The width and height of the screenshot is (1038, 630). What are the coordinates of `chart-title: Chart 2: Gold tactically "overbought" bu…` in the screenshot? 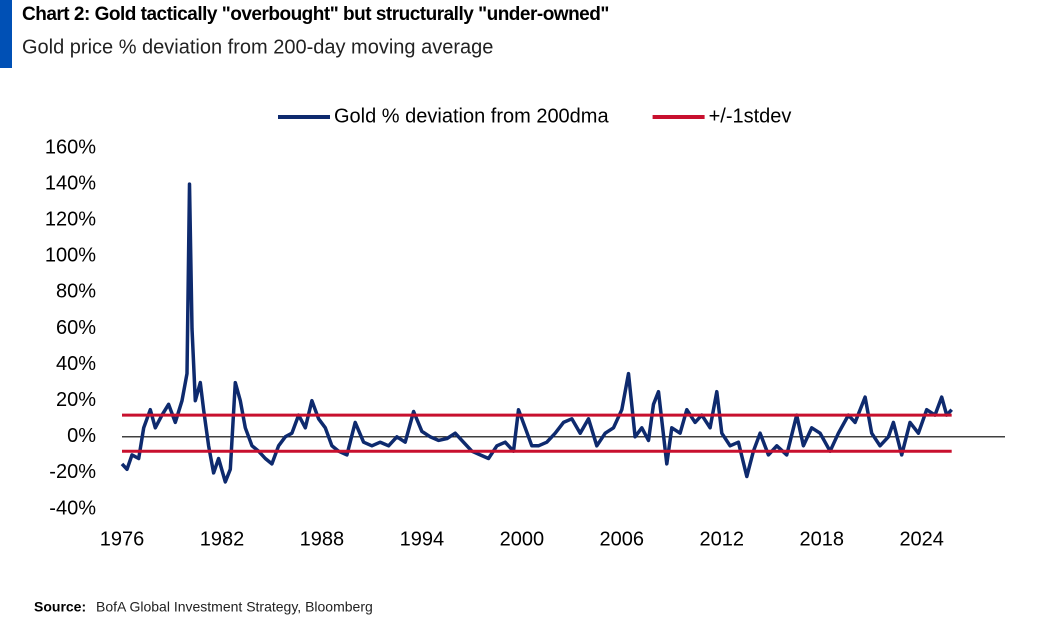 It's located at (315, 14).